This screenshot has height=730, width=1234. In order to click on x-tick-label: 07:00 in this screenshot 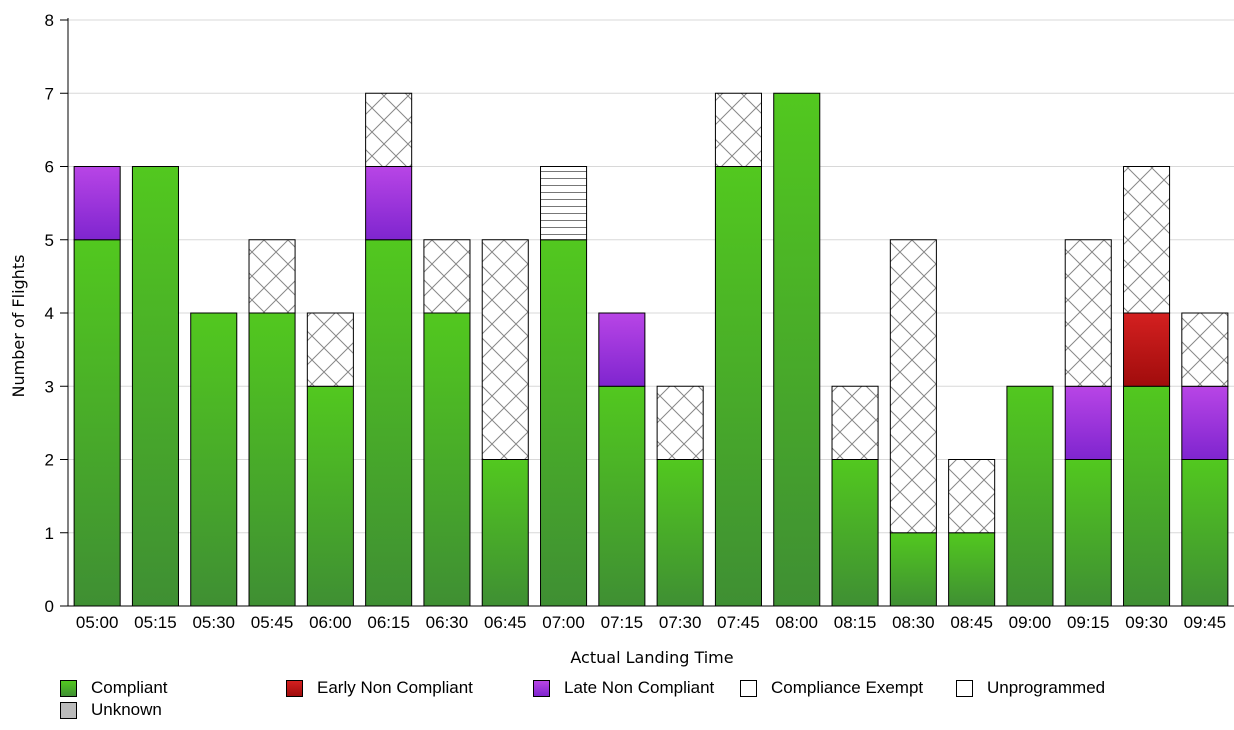, I will do `click(563, 622)`.